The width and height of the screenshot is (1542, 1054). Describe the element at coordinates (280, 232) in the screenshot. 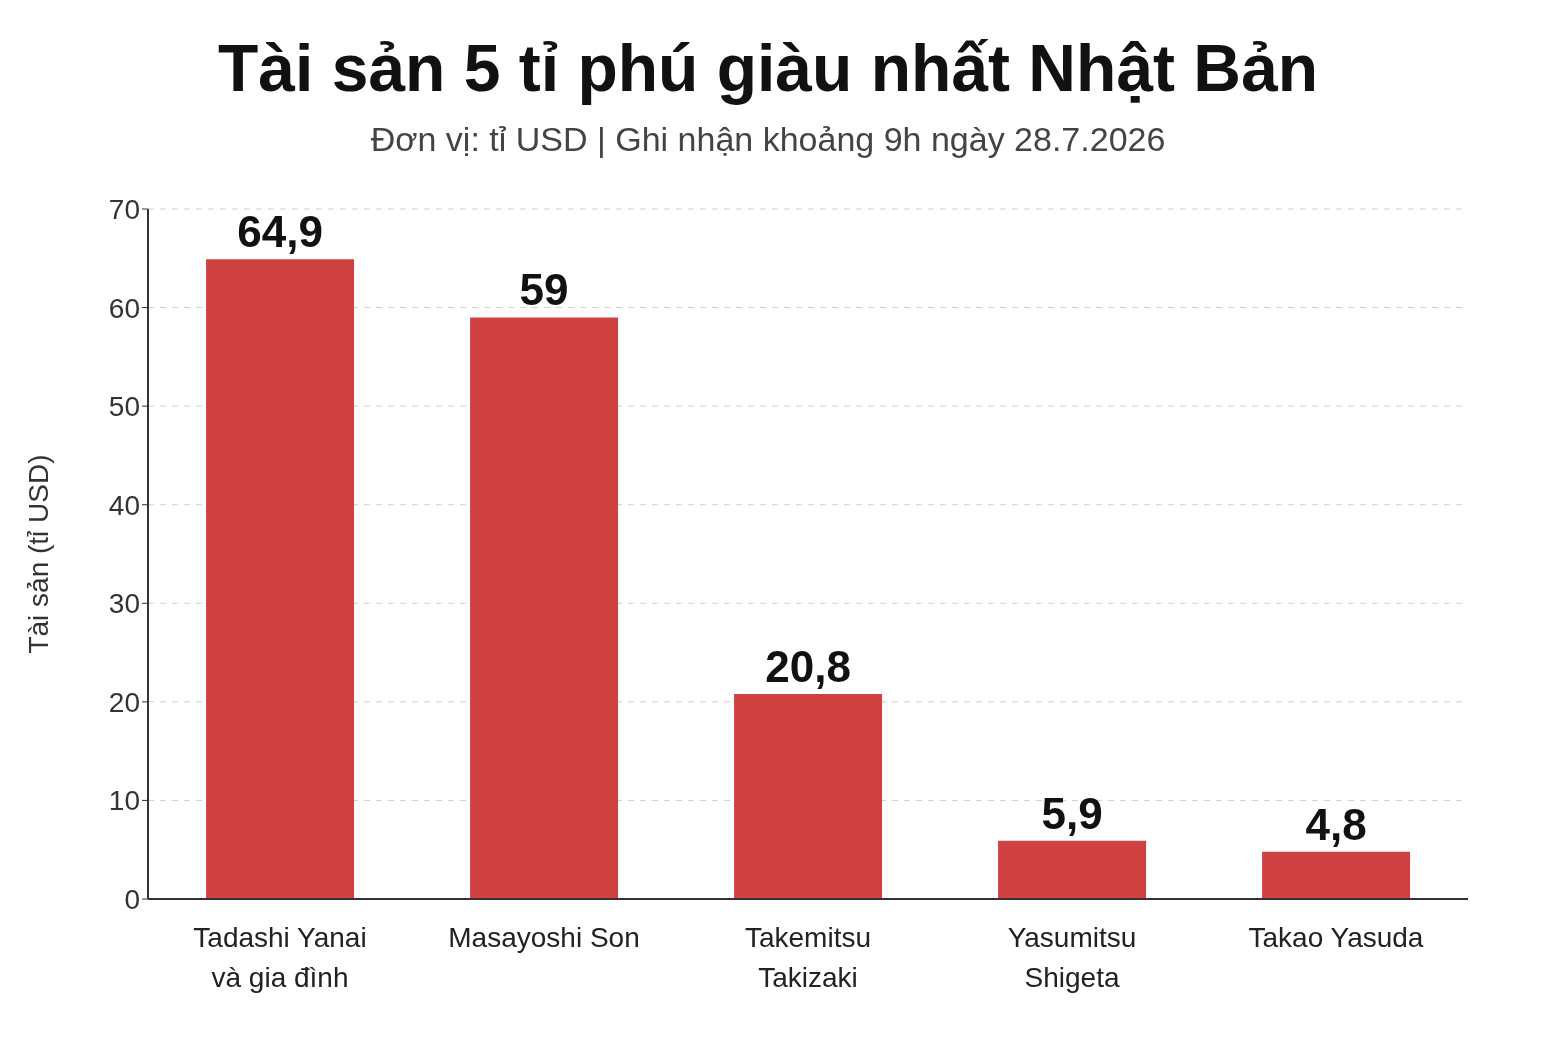

I see `data-label: 64,9` at that location.